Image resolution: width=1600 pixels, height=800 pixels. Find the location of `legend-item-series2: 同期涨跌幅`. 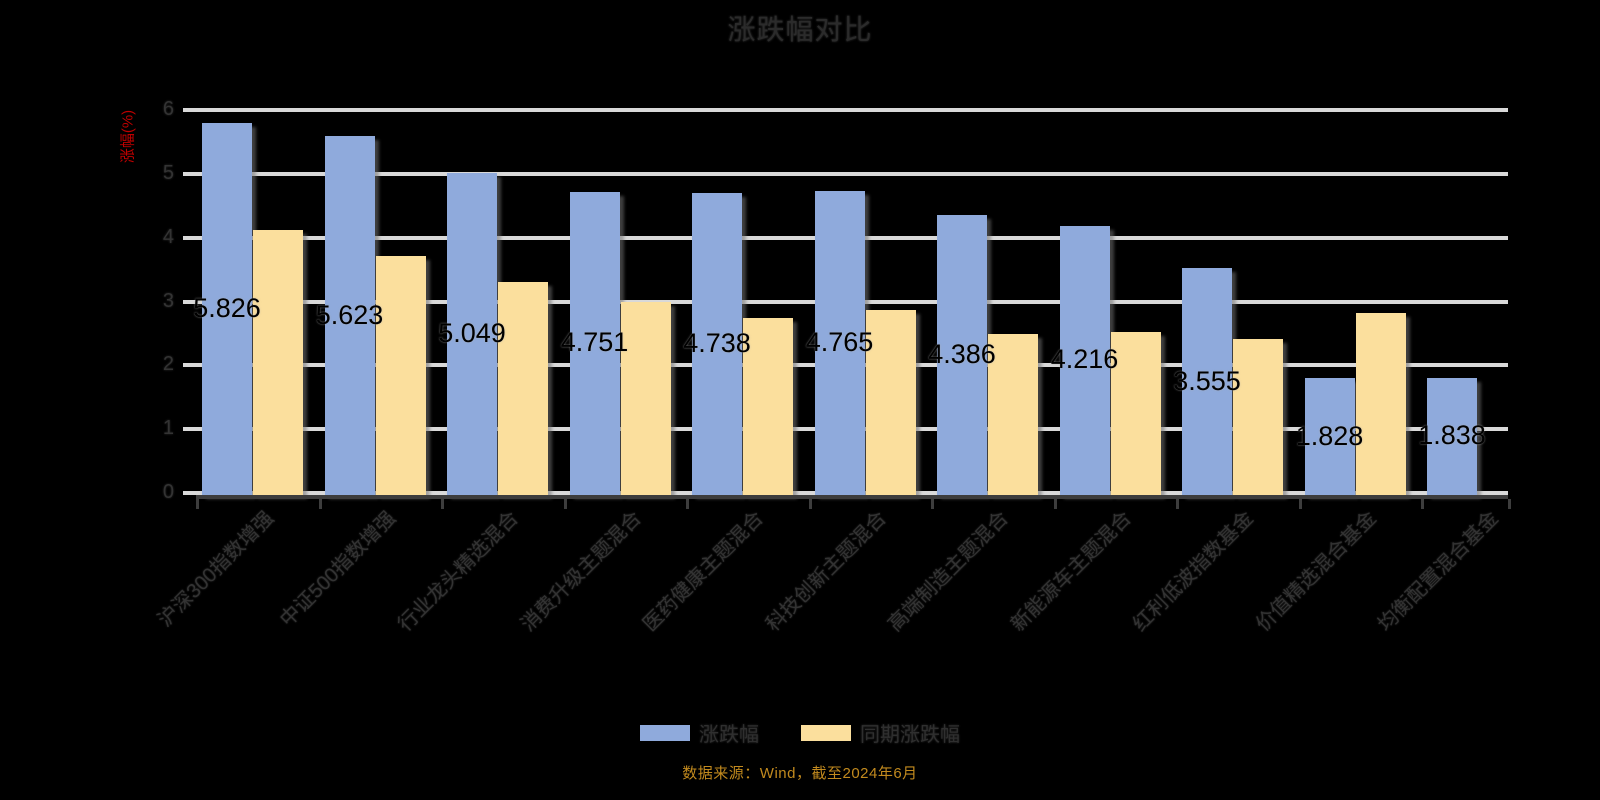

legend-item-series2: 同期涨跌幅 is located at coordinates (880, 732).